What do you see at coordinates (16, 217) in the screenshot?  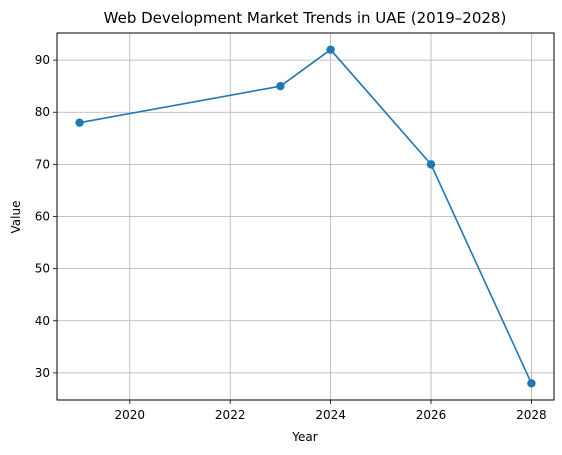 I see `y-axis-label: Value` at bounding box center [16, 217].